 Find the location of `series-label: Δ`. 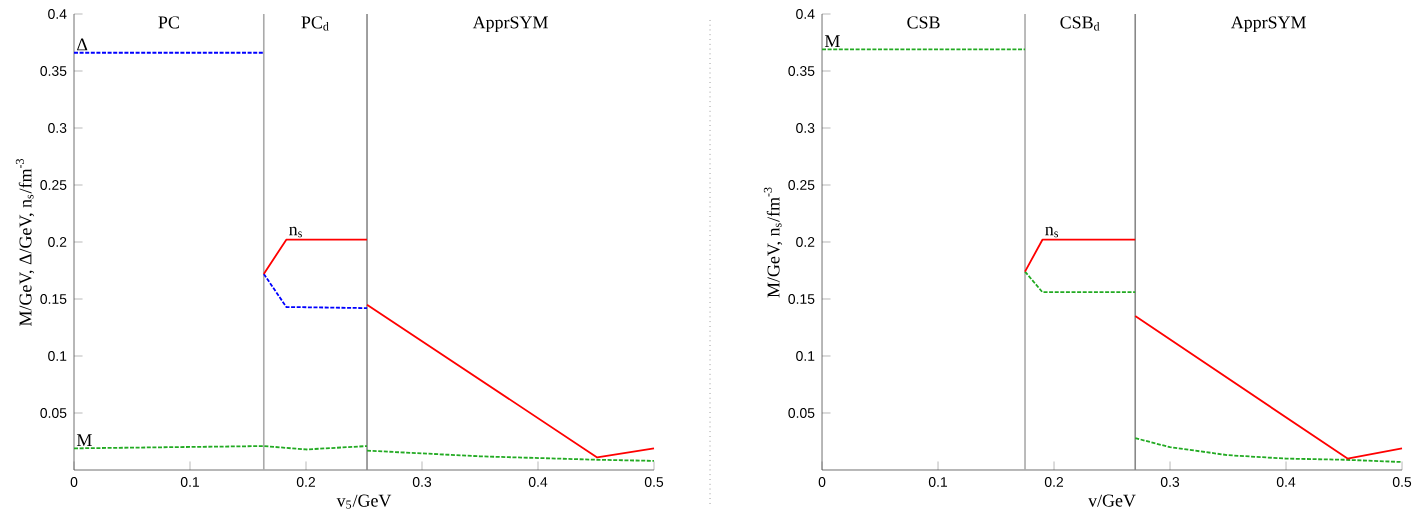

series-label: Δ is located at coordinates (82, 44).